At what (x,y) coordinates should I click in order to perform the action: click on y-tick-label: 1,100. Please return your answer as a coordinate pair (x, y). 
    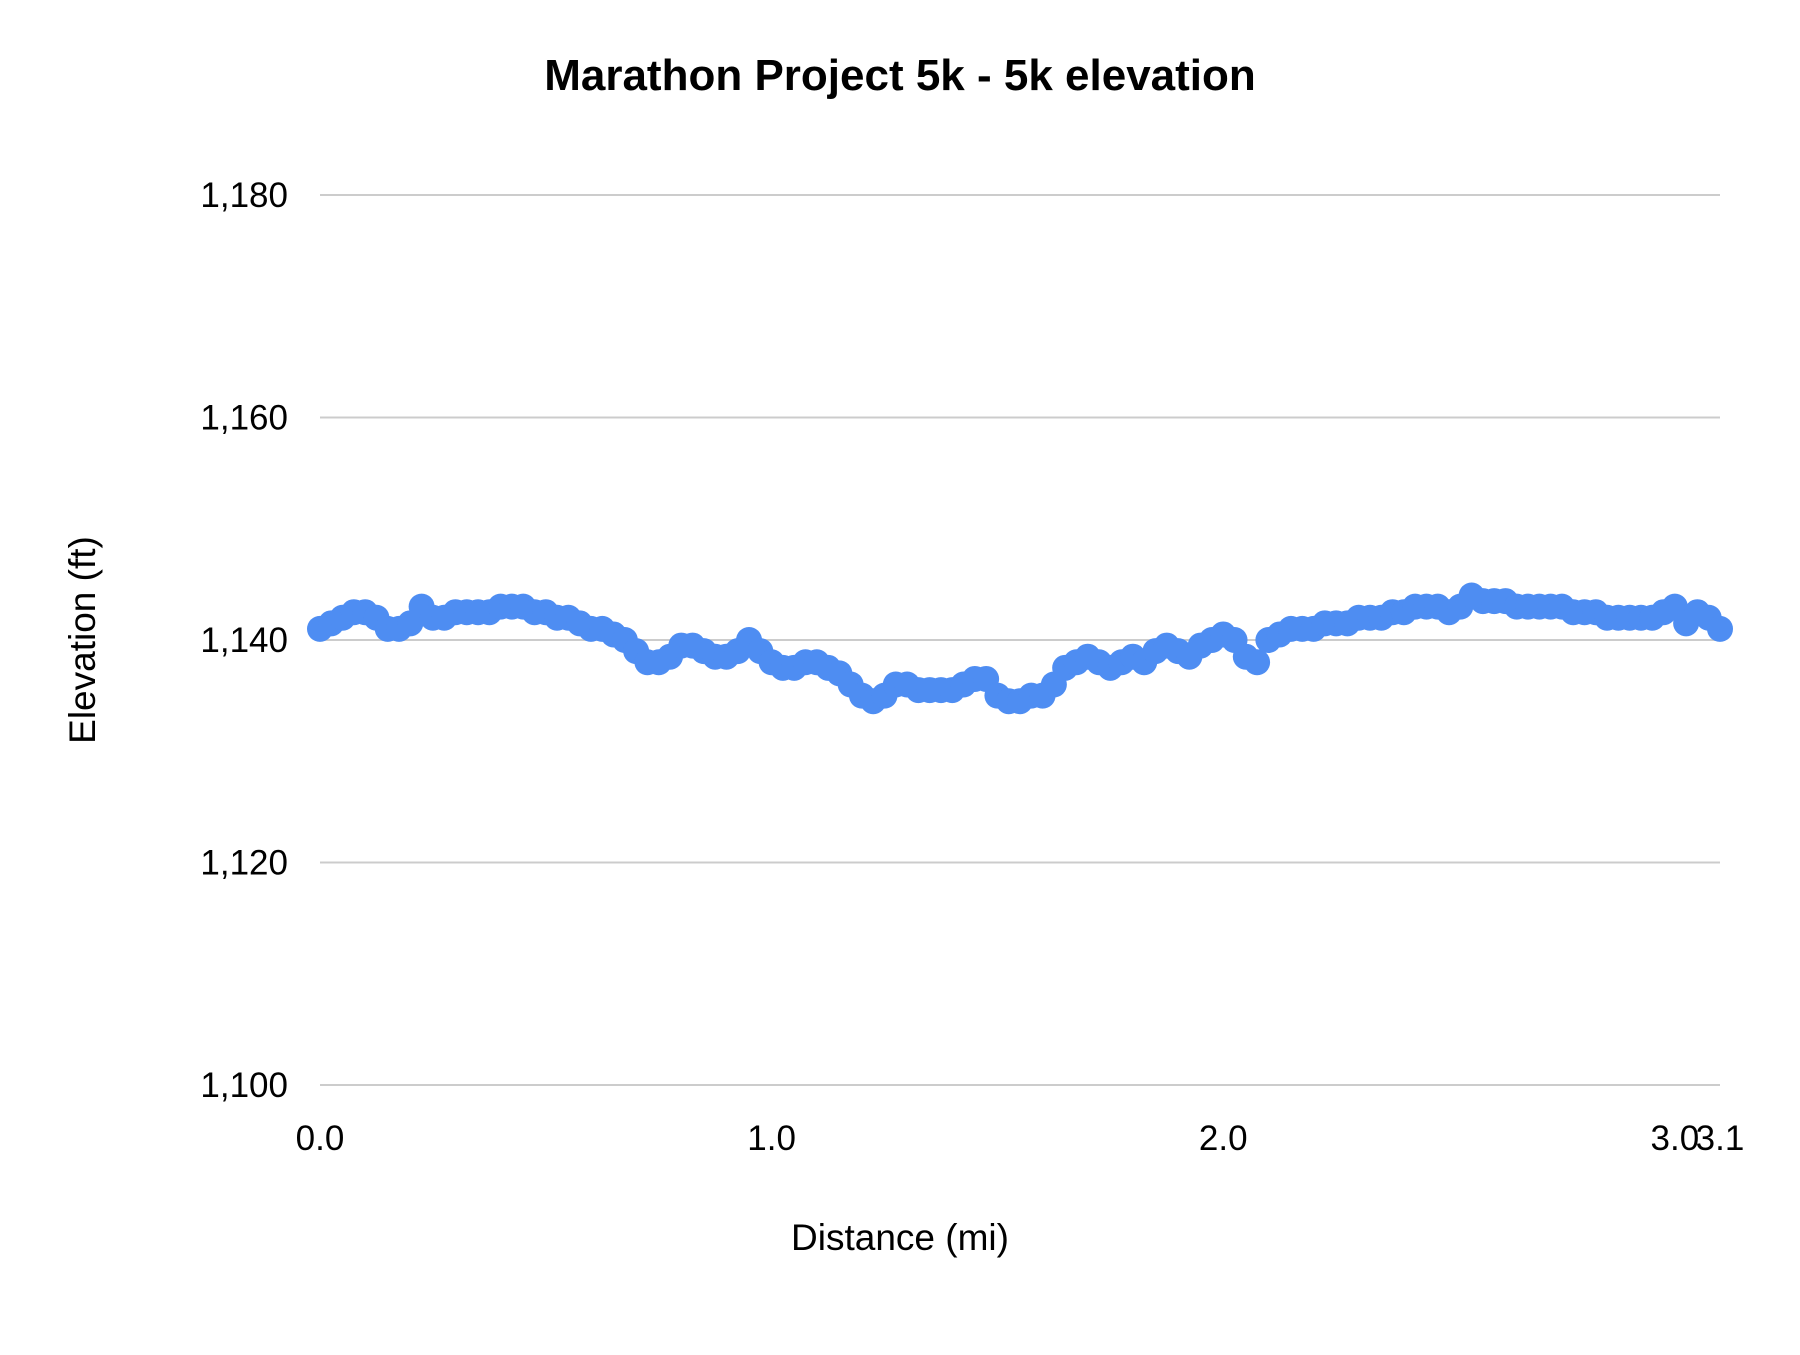
    Looking at the image, I should click on (244, 1085).